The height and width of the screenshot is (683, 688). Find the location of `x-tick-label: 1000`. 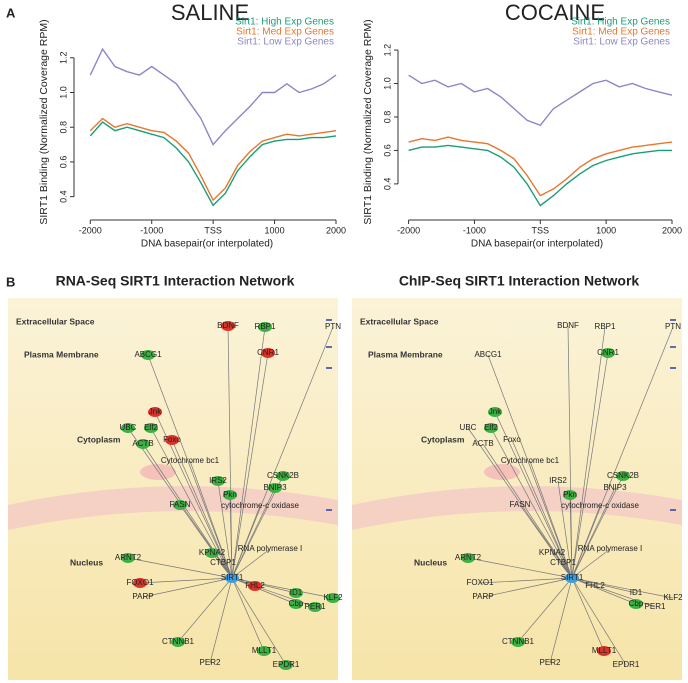

x-tick-label: 1000 is located at coordinates (275, 230).